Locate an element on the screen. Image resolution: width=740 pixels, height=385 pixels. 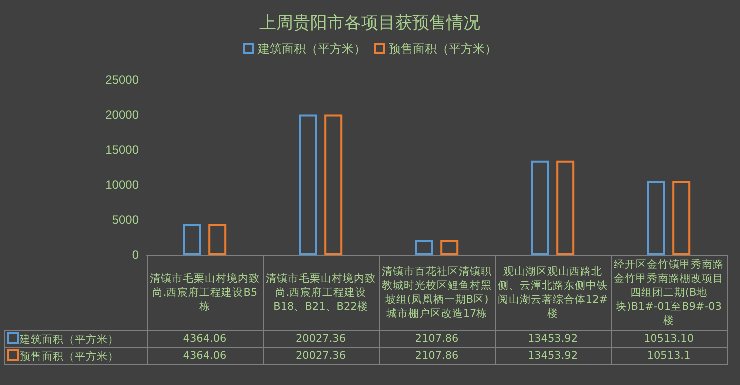
data-label: 10513.10 is located at coordinates (669, 339).